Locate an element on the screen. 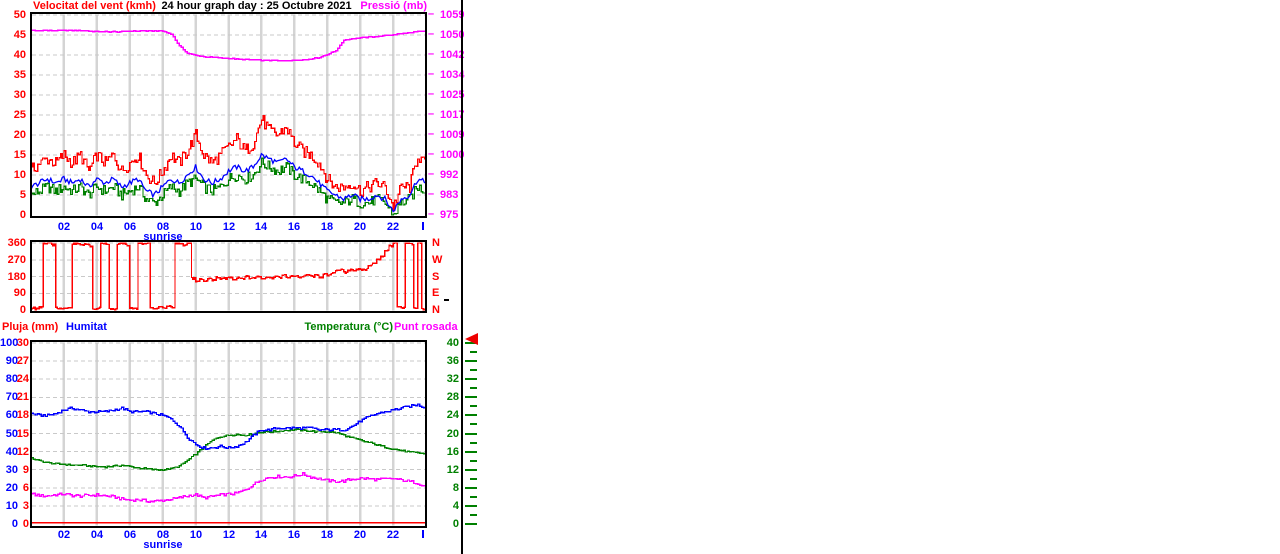 This screenshot has width=1280, height=554. pressure-tick-label: 1034 is located at coordinates (452, 75).